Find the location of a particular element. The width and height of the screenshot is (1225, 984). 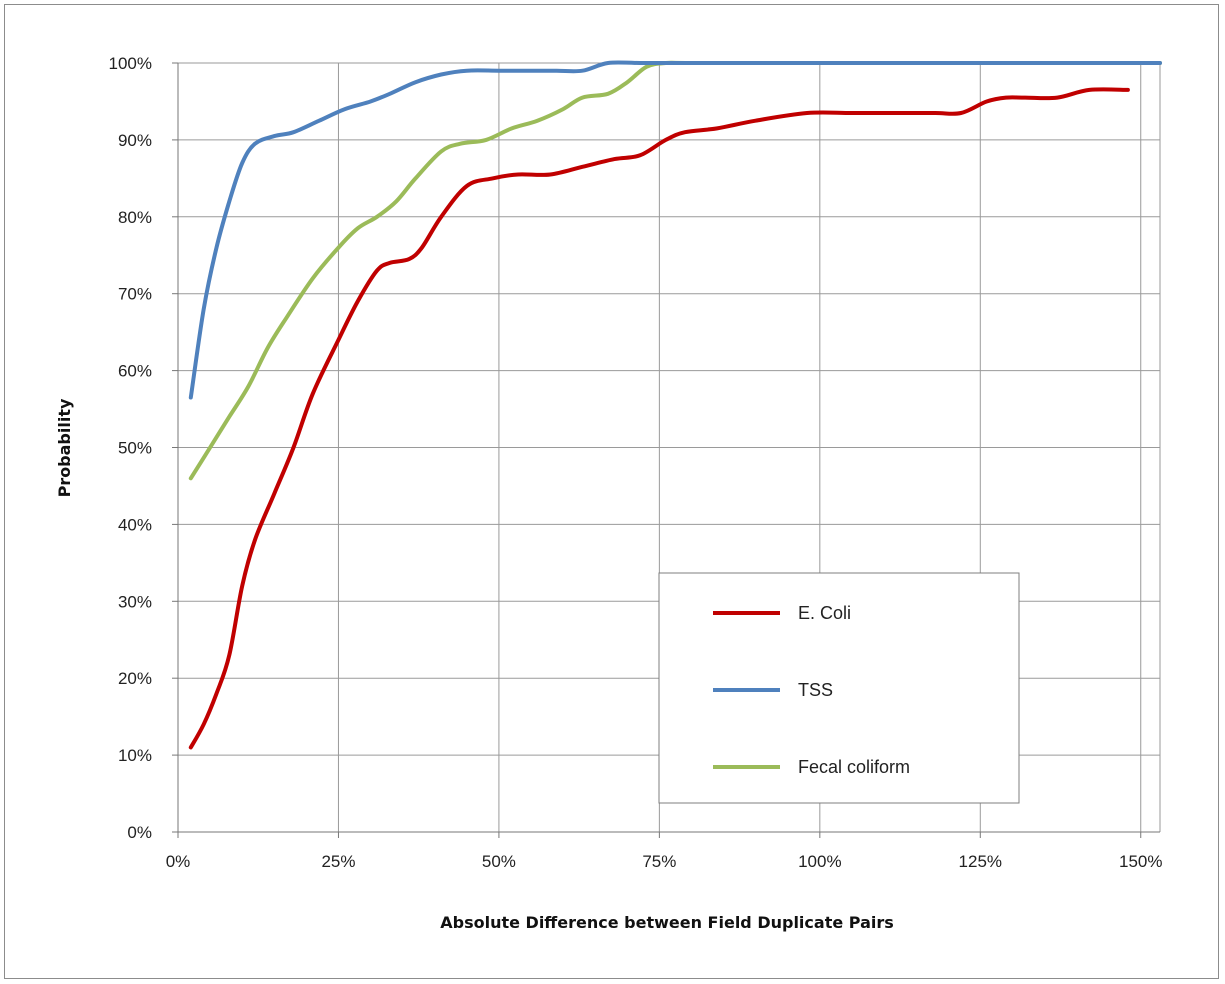

y-tick-label: 70% is located at coordinates (135, 294).